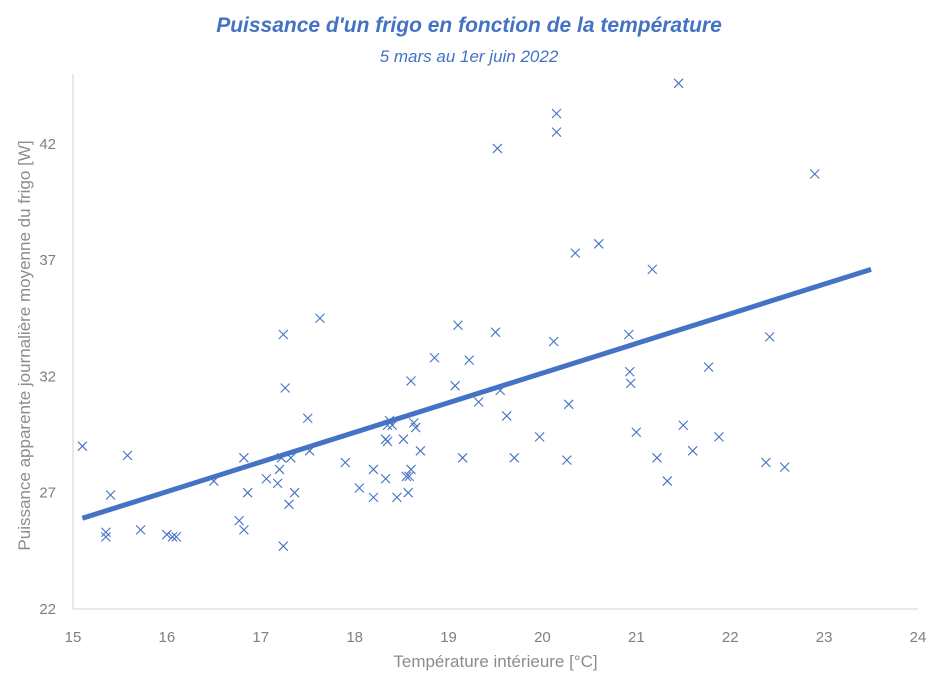  What do you see at coordinates (167, 637) in the screenshot?
I see `x-tick-label: 16` at bounding box center [167, 637].